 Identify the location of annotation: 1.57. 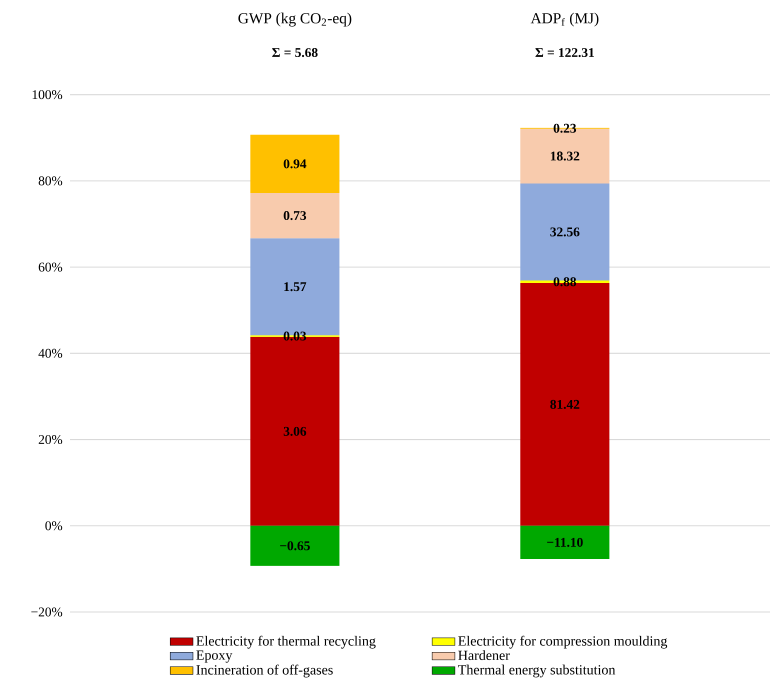
(295, 287).